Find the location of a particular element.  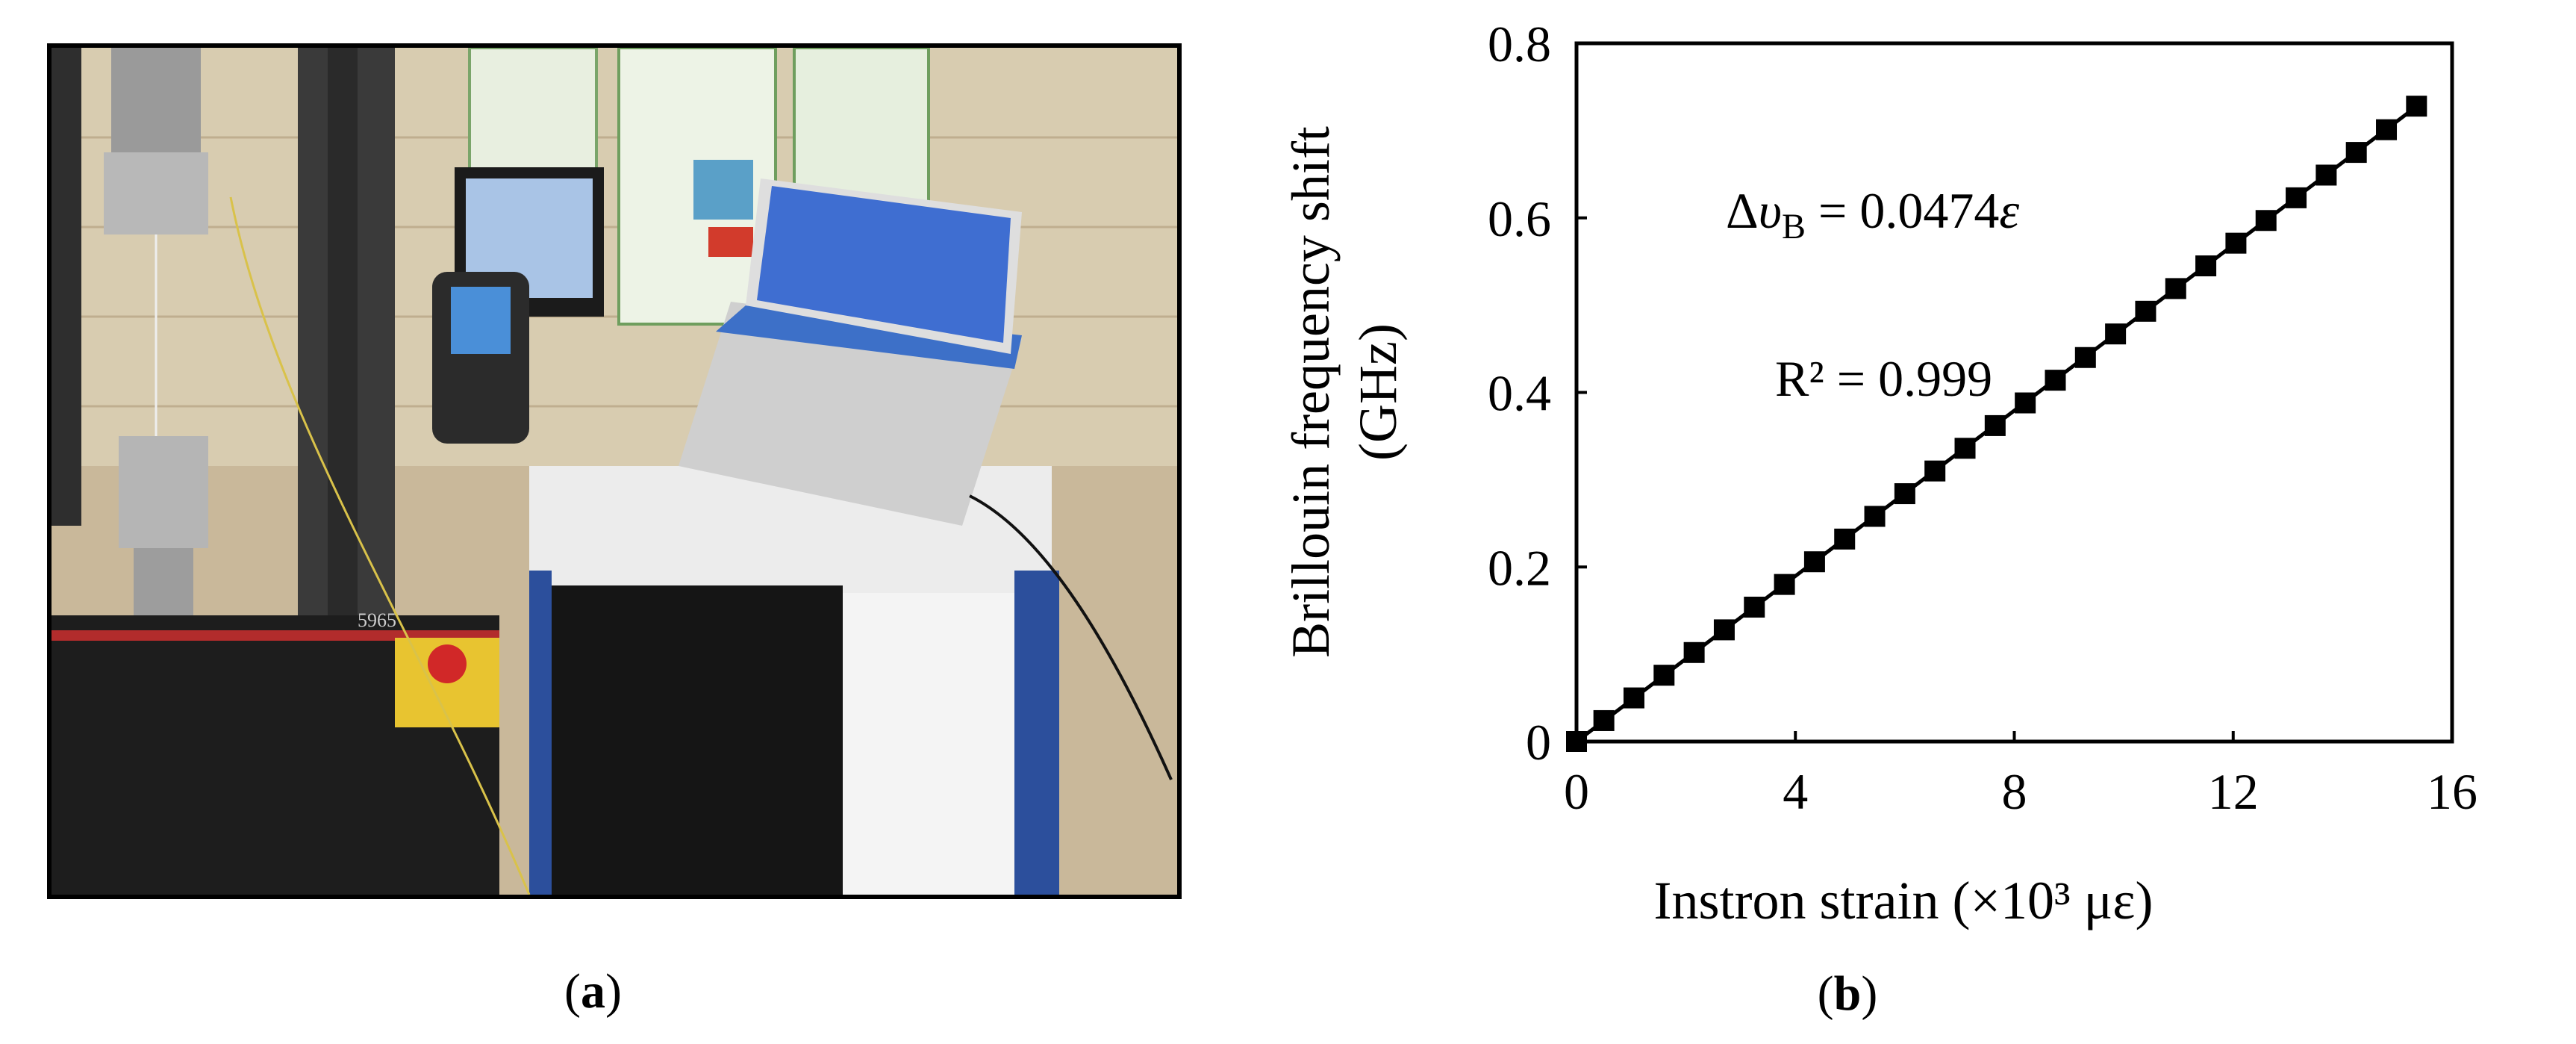

x-tick-label: 4 is located at coordinates (1795, 791).